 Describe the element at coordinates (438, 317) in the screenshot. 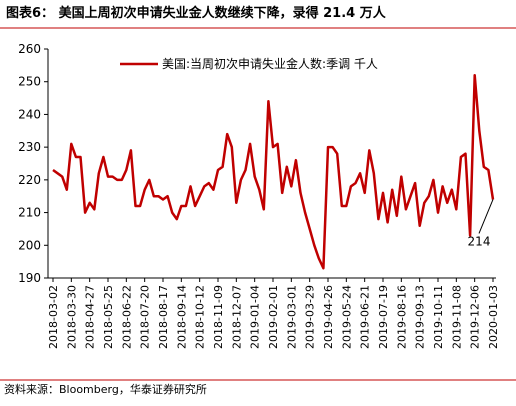

I see `x-tick-label: 2019-10-11` at that location.